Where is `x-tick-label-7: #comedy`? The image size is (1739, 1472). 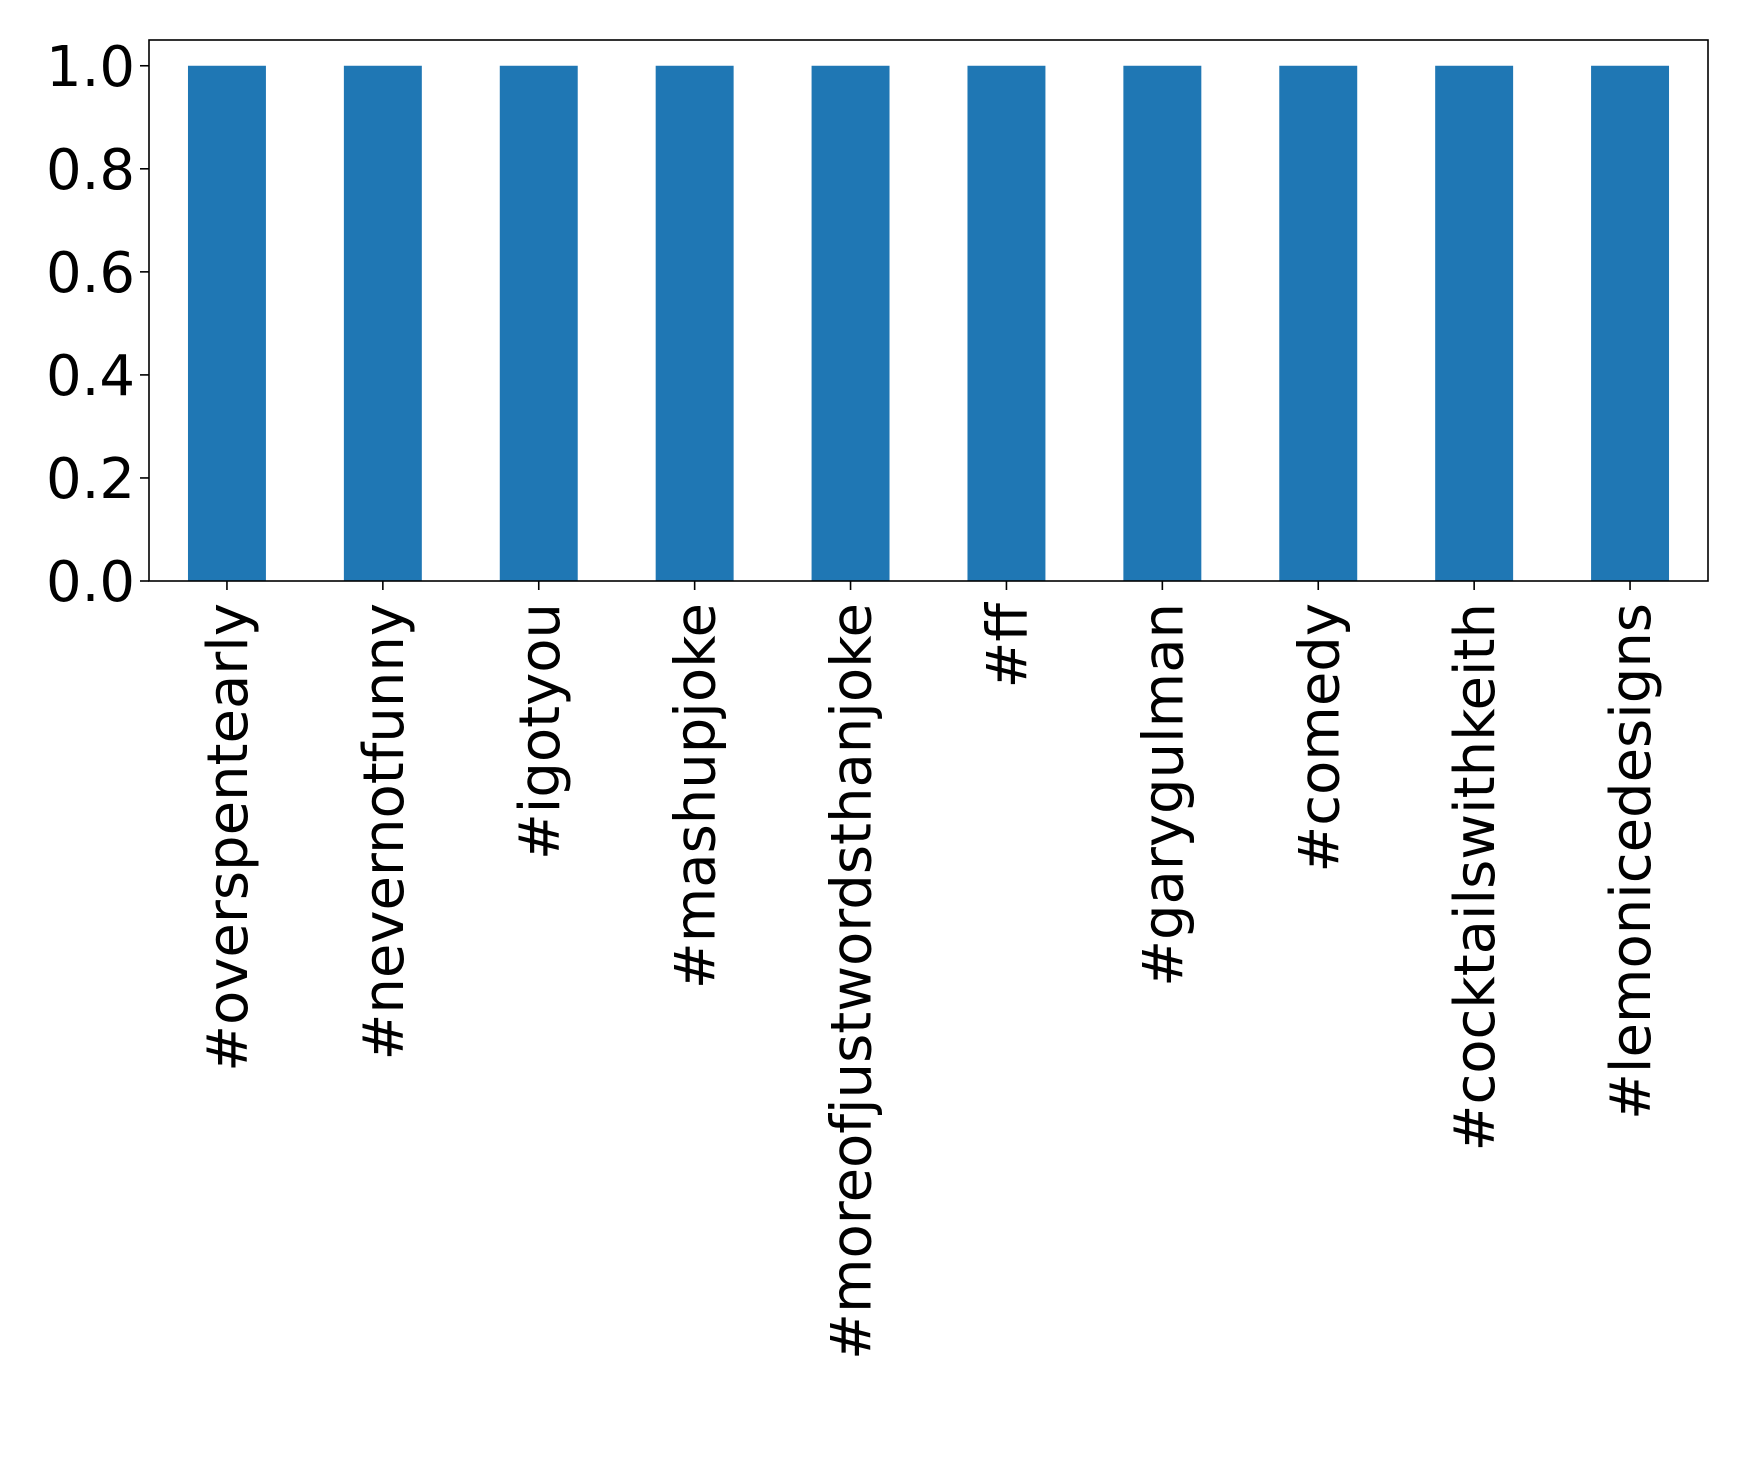
x-tick-label-7: #comedy is located at coordinates (1319, 738).